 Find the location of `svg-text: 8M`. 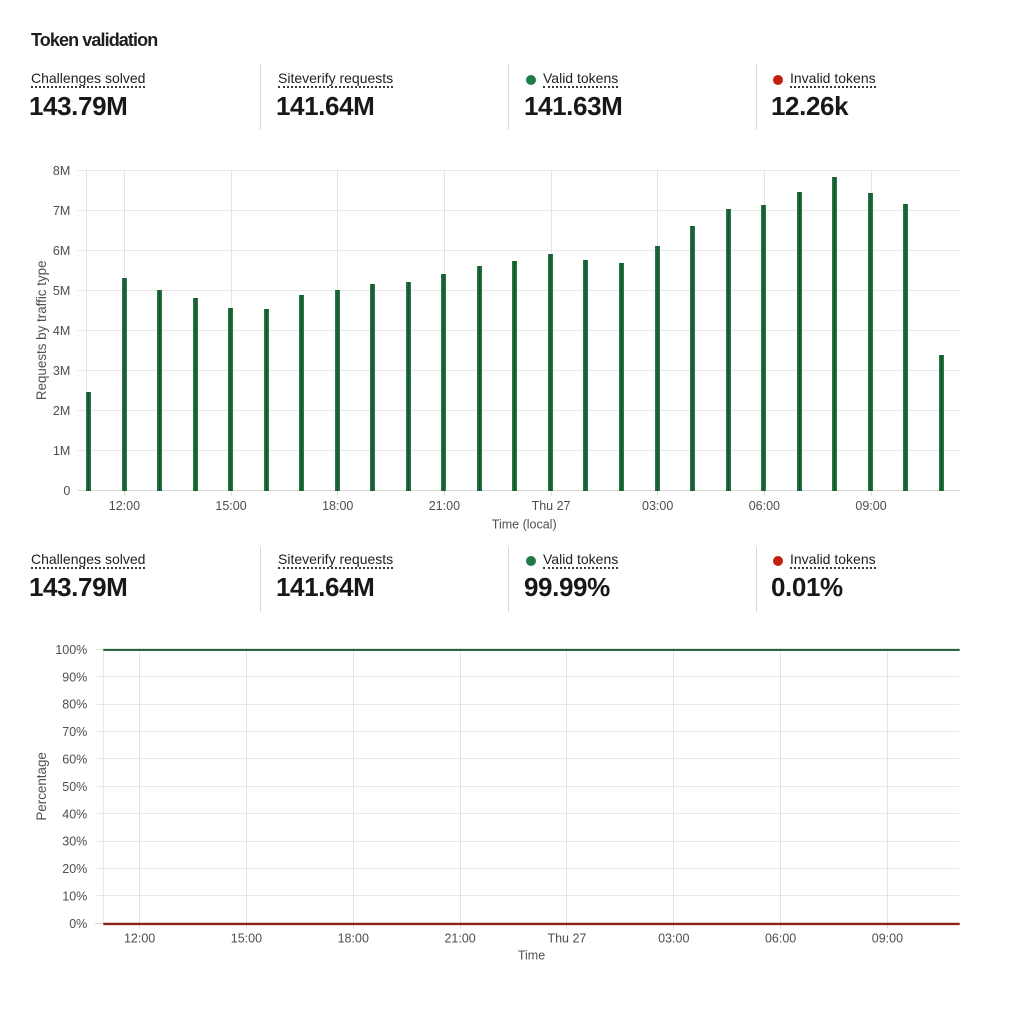

svg-text: 8M is located at coordinates (61, 171).